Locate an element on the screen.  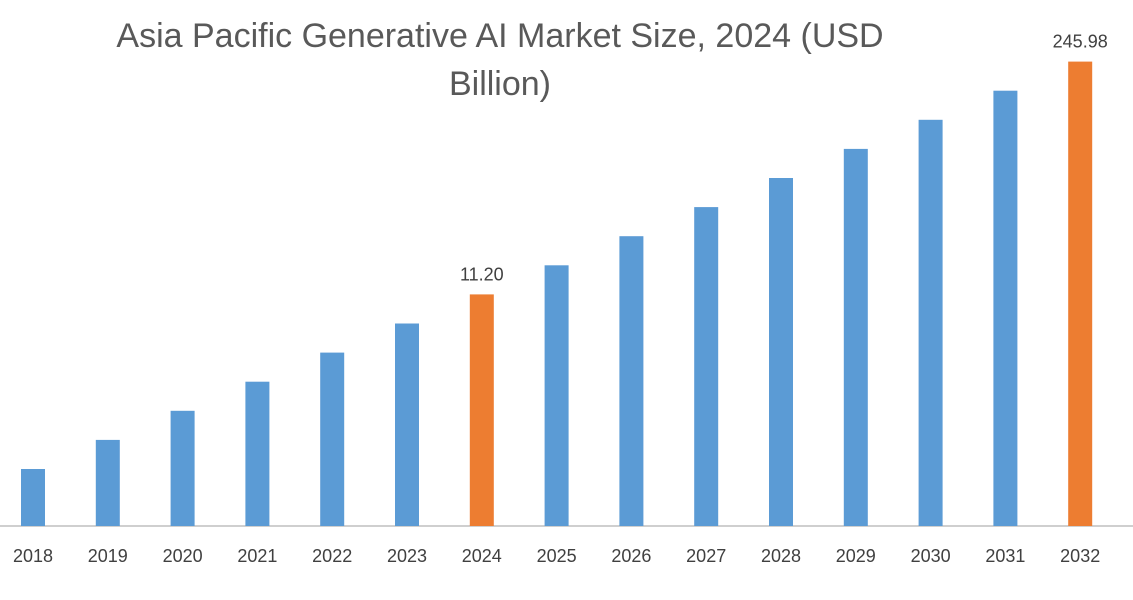
x-tick-label: 2030 is located at coordinates (931, 556).